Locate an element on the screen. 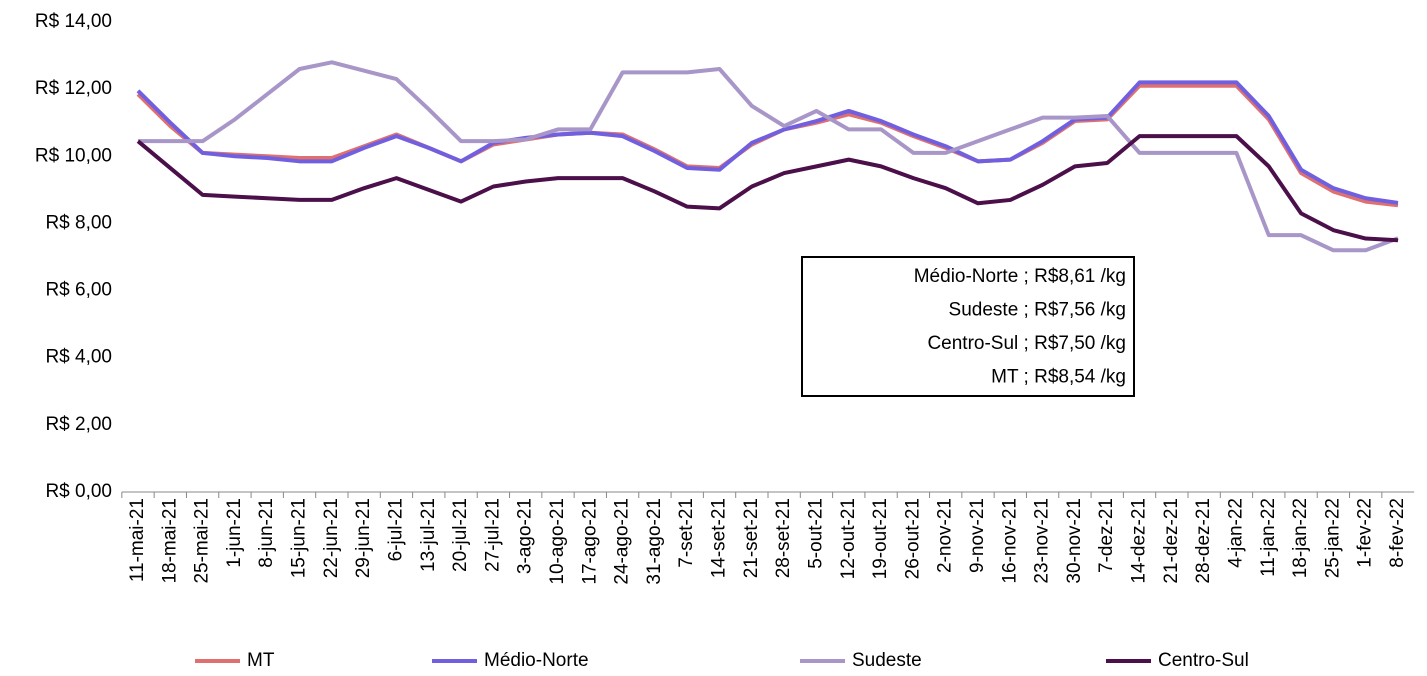 This screenshot has height=676, width=1427. x-tick-label: 21-dez-21 is located at coordinates (1171, 541).